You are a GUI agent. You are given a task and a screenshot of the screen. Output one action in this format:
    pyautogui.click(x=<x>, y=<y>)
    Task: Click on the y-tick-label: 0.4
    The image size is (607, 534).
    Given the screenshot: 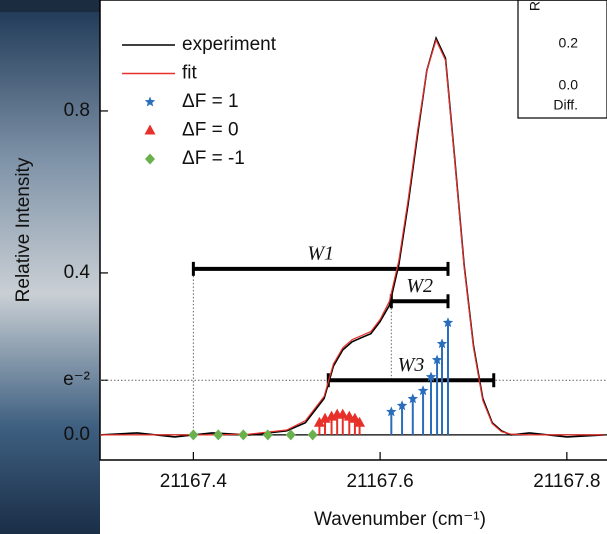 What is the action you would take?
    pyautogui.click(x=77, y=272)
    